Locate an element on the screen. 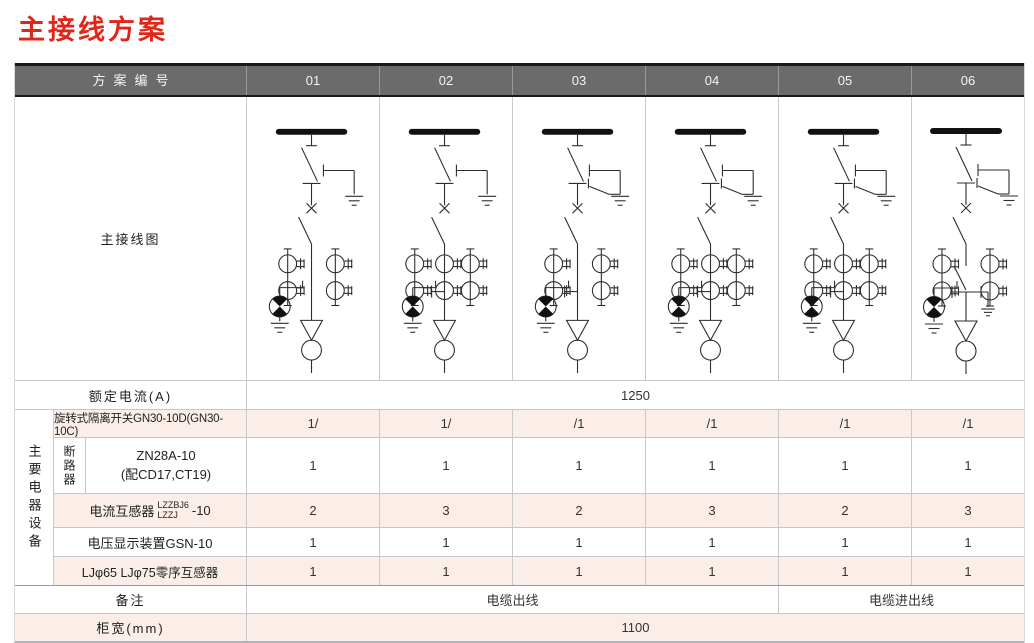  remark-row: 备注 电缆出线 电缆进出线 is located at coordinates (519, 599).